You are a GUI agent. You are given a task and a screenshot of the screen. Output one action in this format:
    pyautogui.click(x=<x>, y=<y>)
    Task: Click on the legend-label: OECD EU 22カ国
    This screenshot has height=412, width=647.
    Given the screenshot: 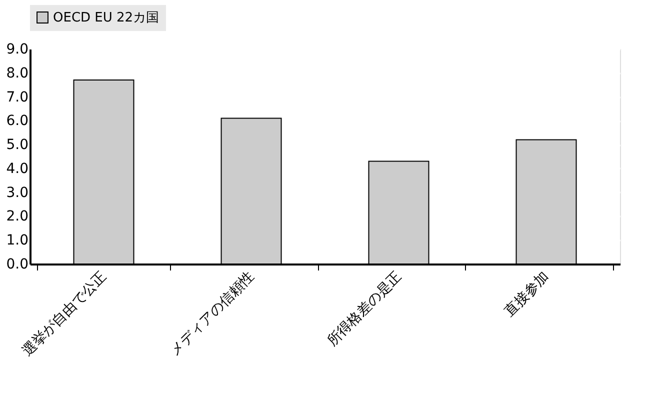 What is the action you would take?
    pyautogui.click(x=106, y=18)
    